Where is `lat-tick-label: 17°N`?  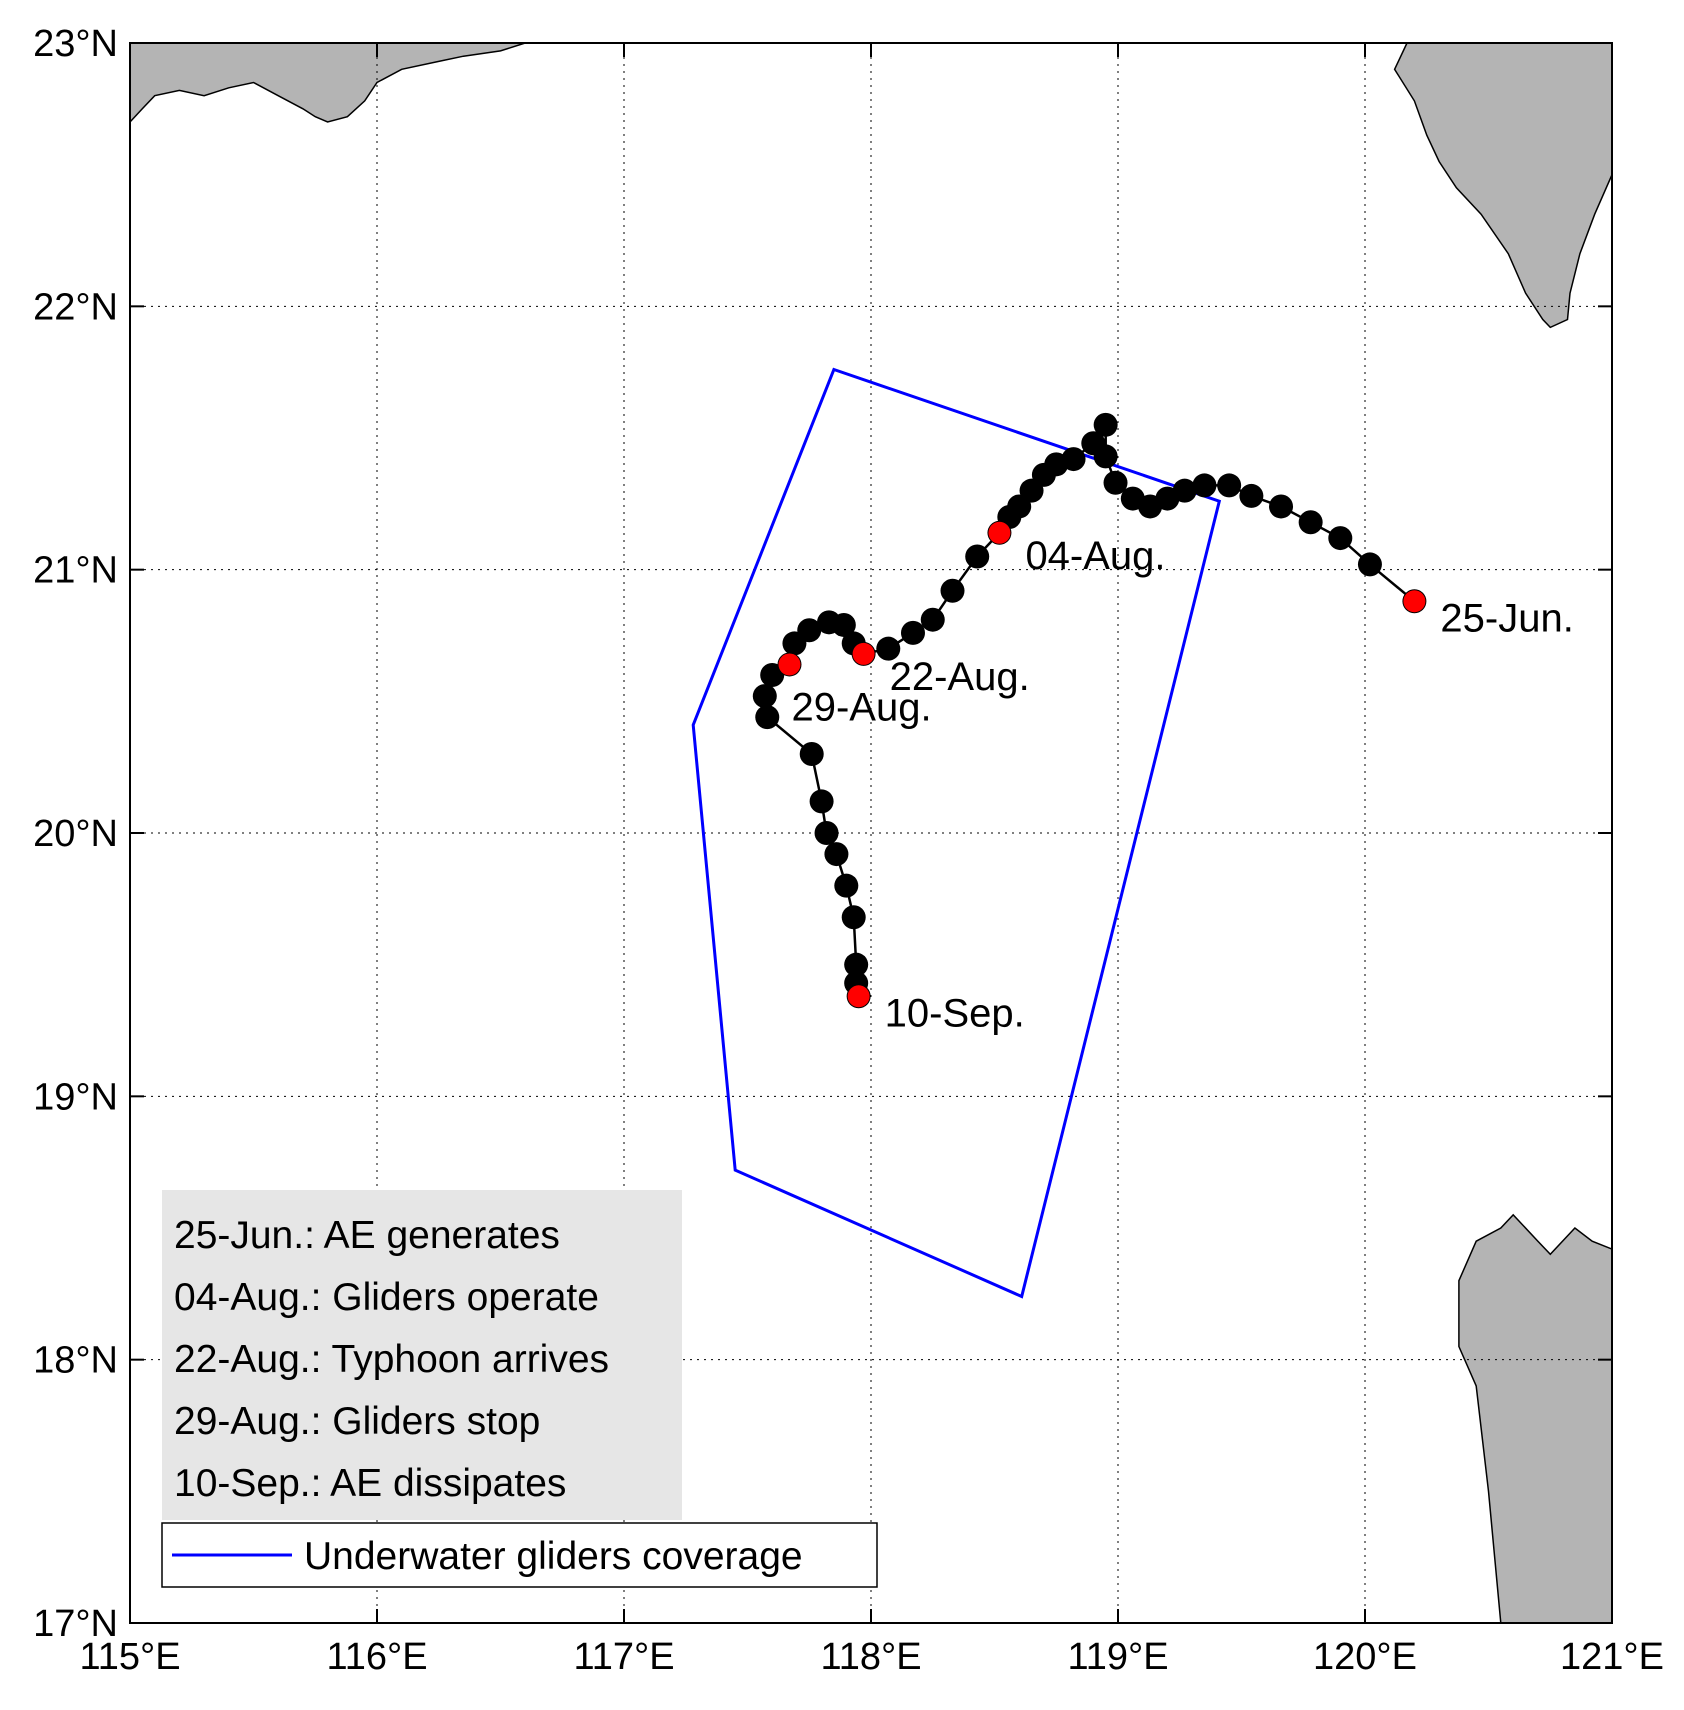 lat-tick-label: 17°N is located at coordinates (75, 1624).